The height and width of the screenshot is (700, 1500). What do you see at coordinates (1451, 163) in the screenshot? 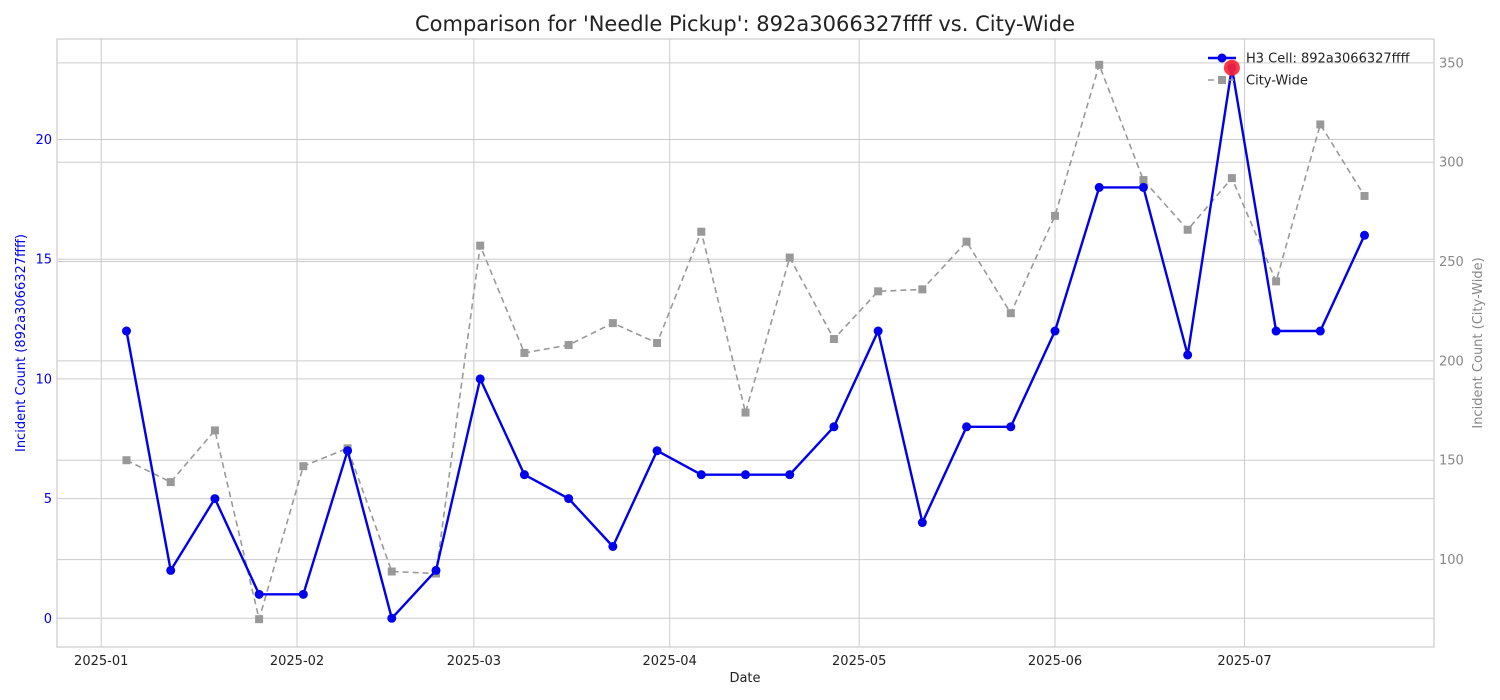
I see `y-right-tick-label: 300` at bounding box center [1451, 163].